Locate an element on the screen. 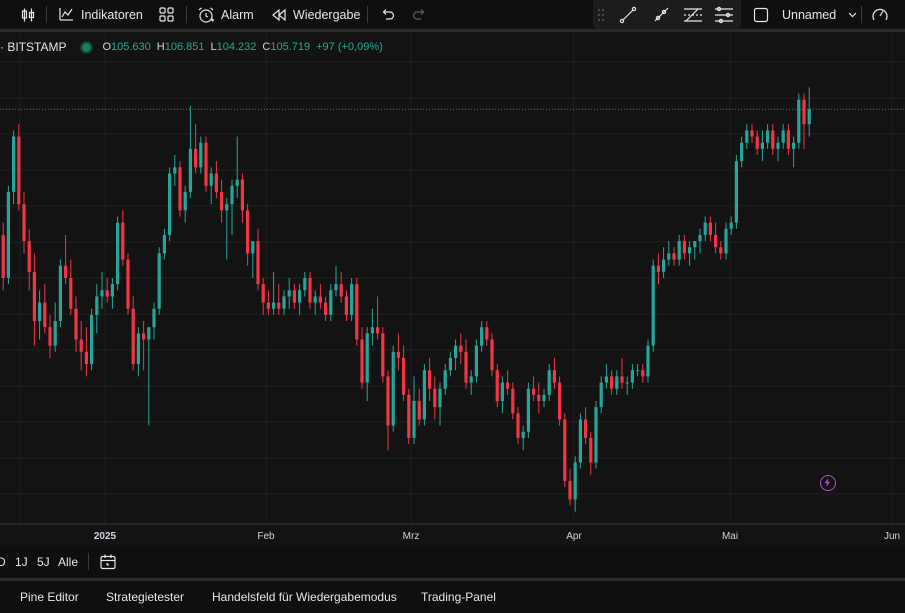  date-range-button is located at coordinates (108, 562).